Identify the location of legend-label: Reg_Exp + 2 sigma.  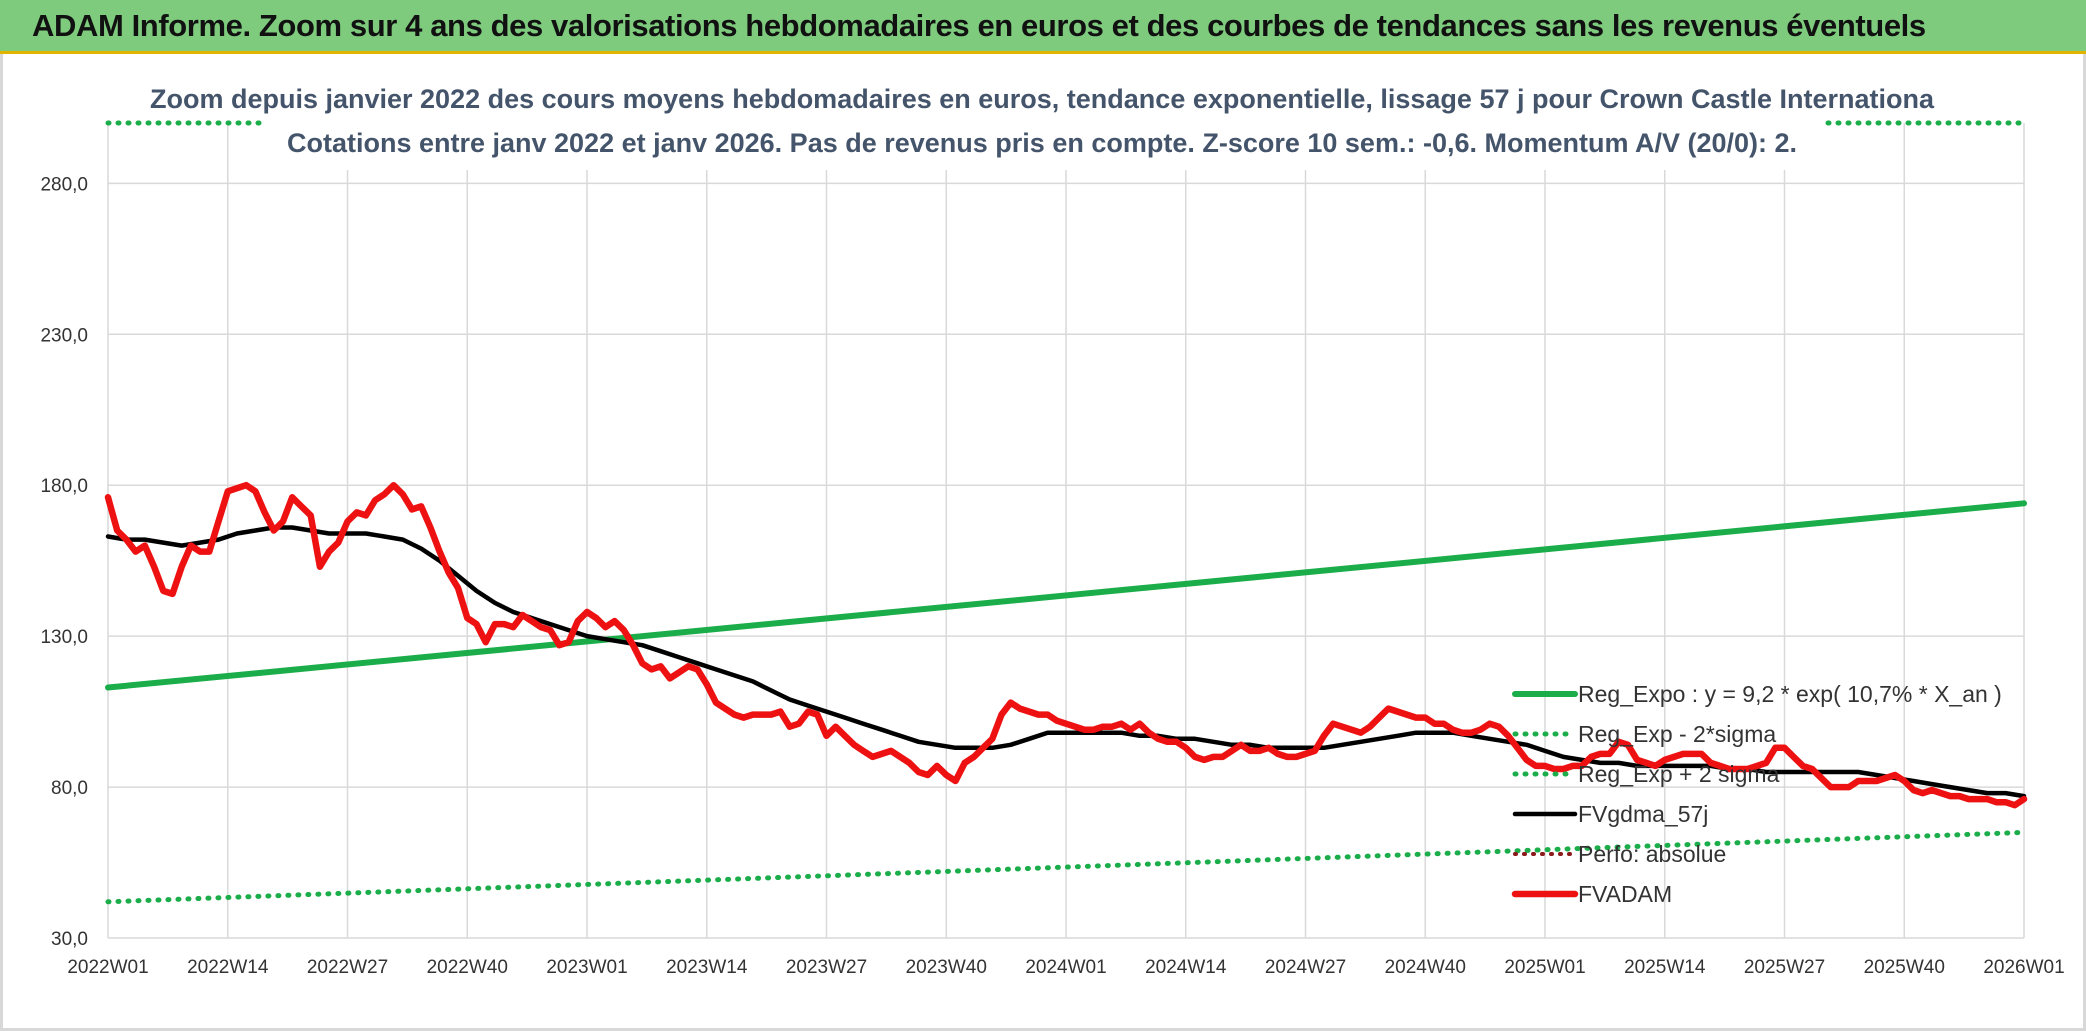
(1679, 774).